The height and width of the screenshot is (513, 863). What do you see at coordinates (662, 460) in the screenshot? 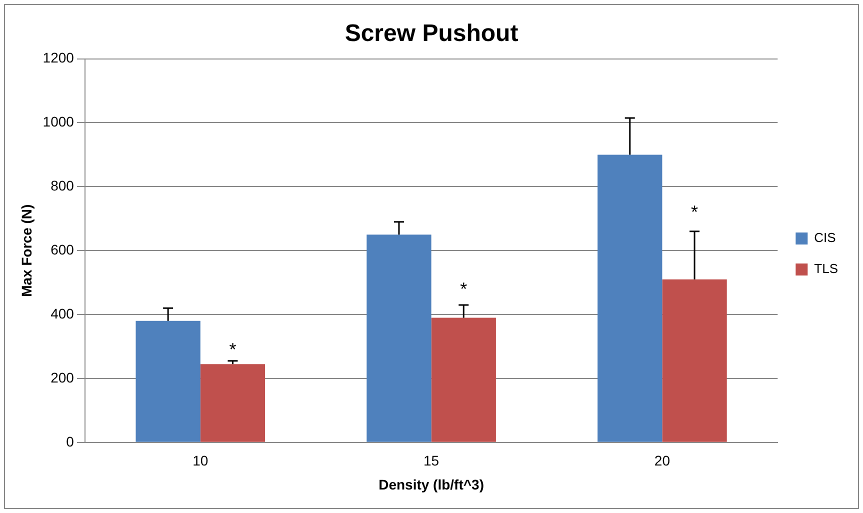
I see `x-tick-label: 20` at bounding box center [662, 460].